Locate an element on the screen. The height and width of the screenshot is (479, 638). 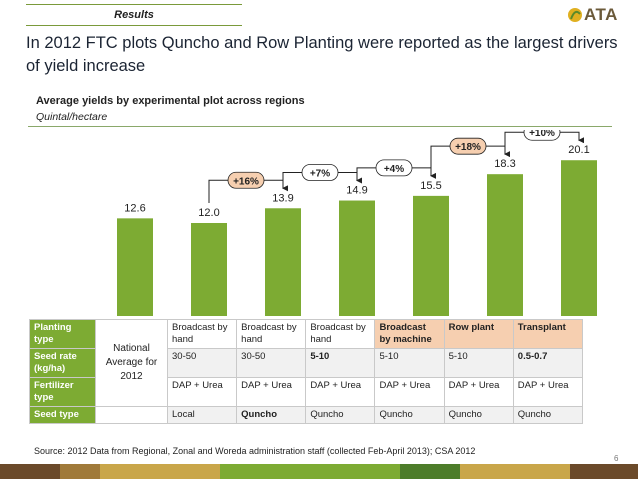
page-number: 6 is located at coordinates (616, 458).